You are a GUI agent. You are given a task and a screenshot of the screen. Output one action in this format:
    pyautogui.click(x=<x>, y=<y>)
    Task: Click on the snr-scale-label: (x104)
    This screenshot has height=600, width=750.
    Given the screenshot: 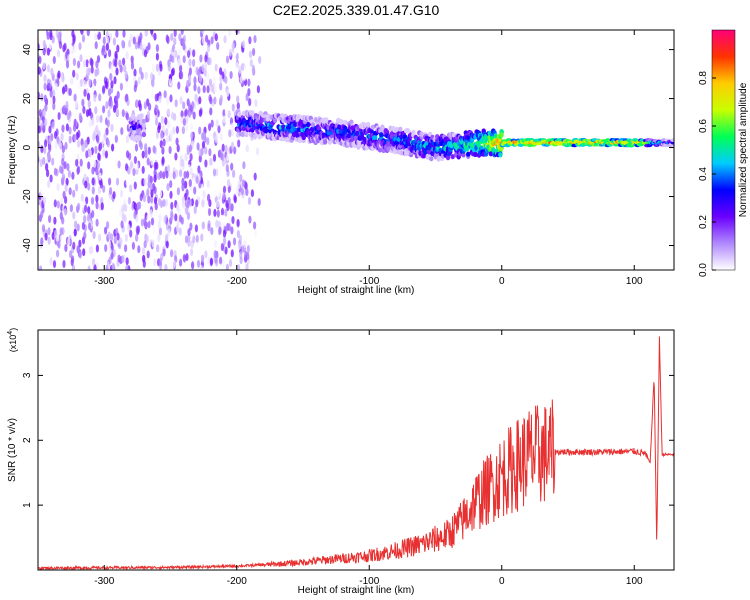 What is the action you would take?
    pyautogui.click(x=12, y=340)
    